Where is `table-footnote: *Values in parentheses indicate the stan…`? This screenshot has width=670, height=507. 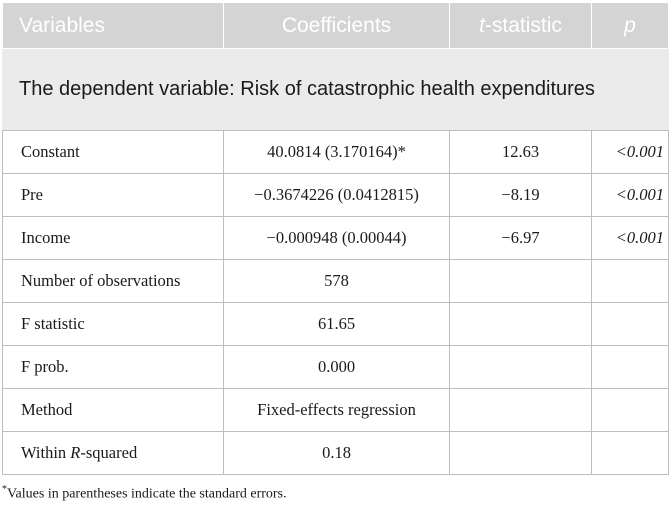
table-footnote: *Values in parentheses indicate the stan… is located at coordinates (144, 493).